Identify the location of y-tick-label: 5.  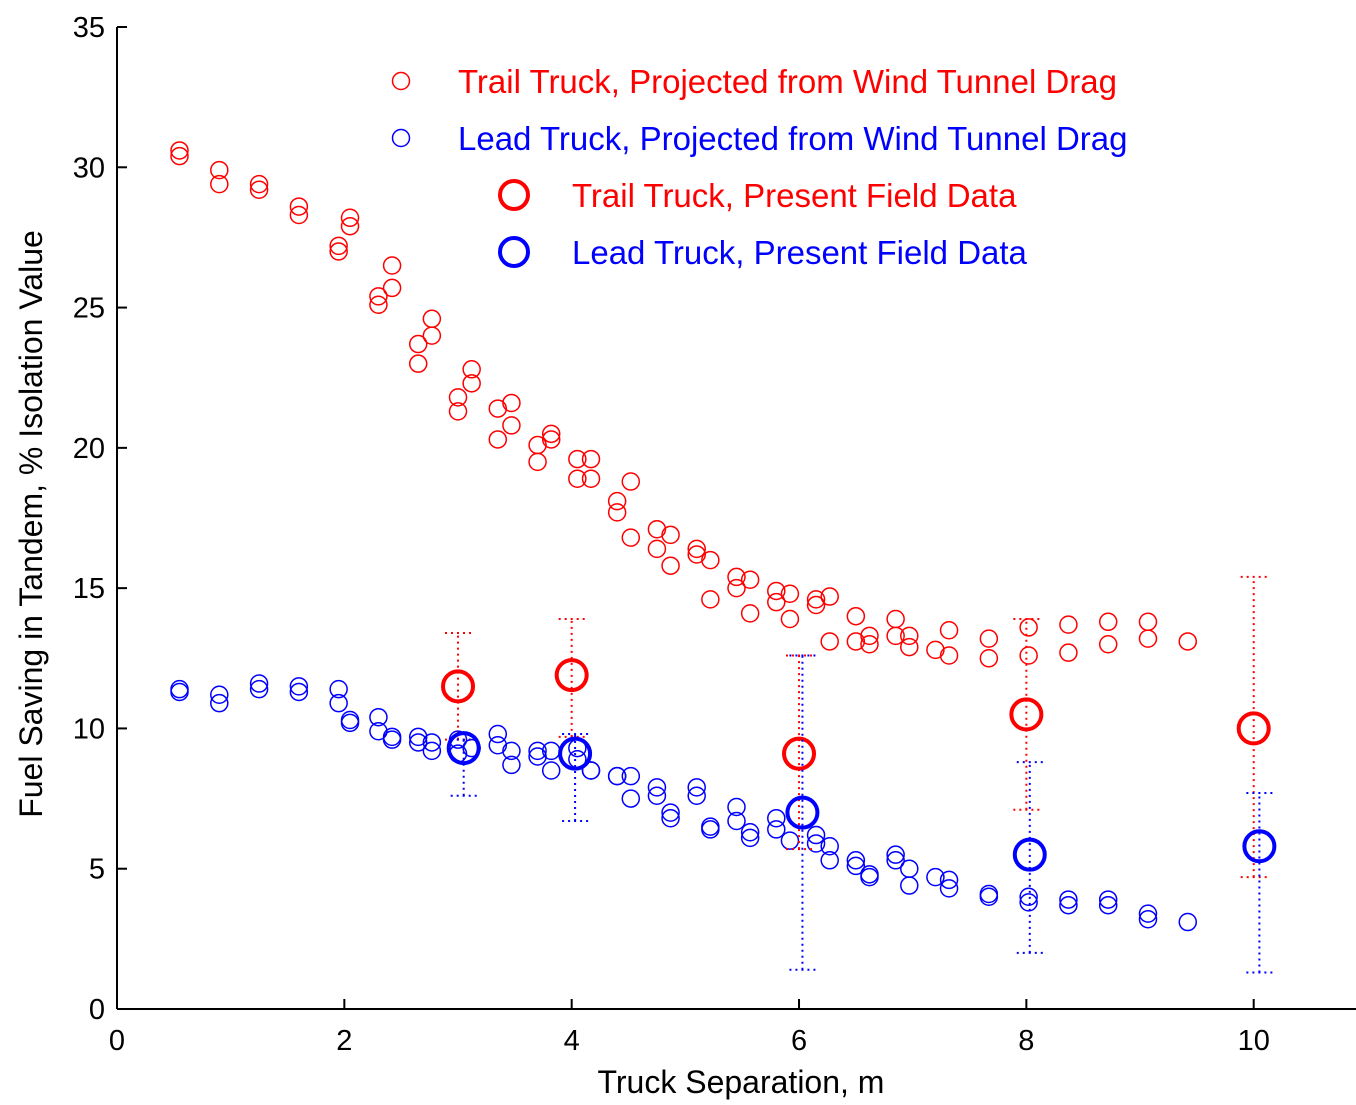
(97, 870).